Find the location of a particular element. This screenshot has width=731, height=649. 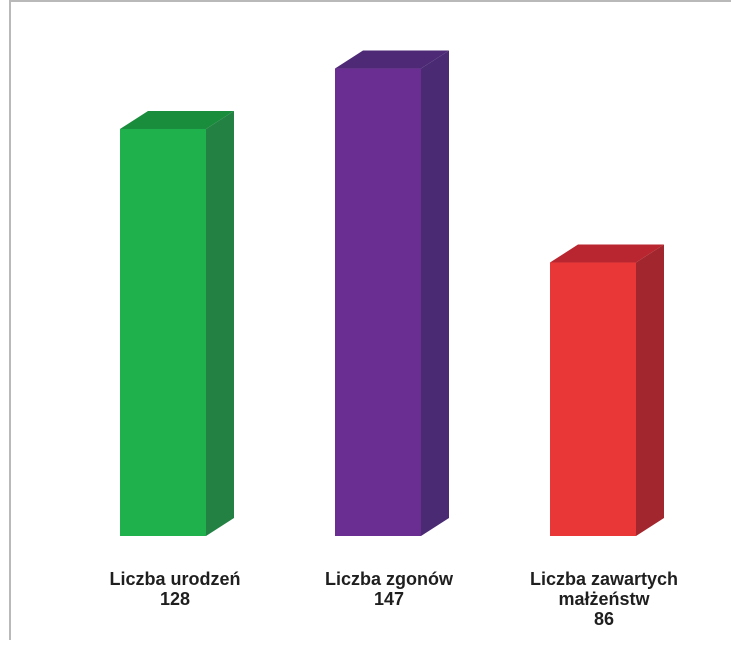

category-label-births: Liczba urodzeń 128 is located at coordinates (175, 589).